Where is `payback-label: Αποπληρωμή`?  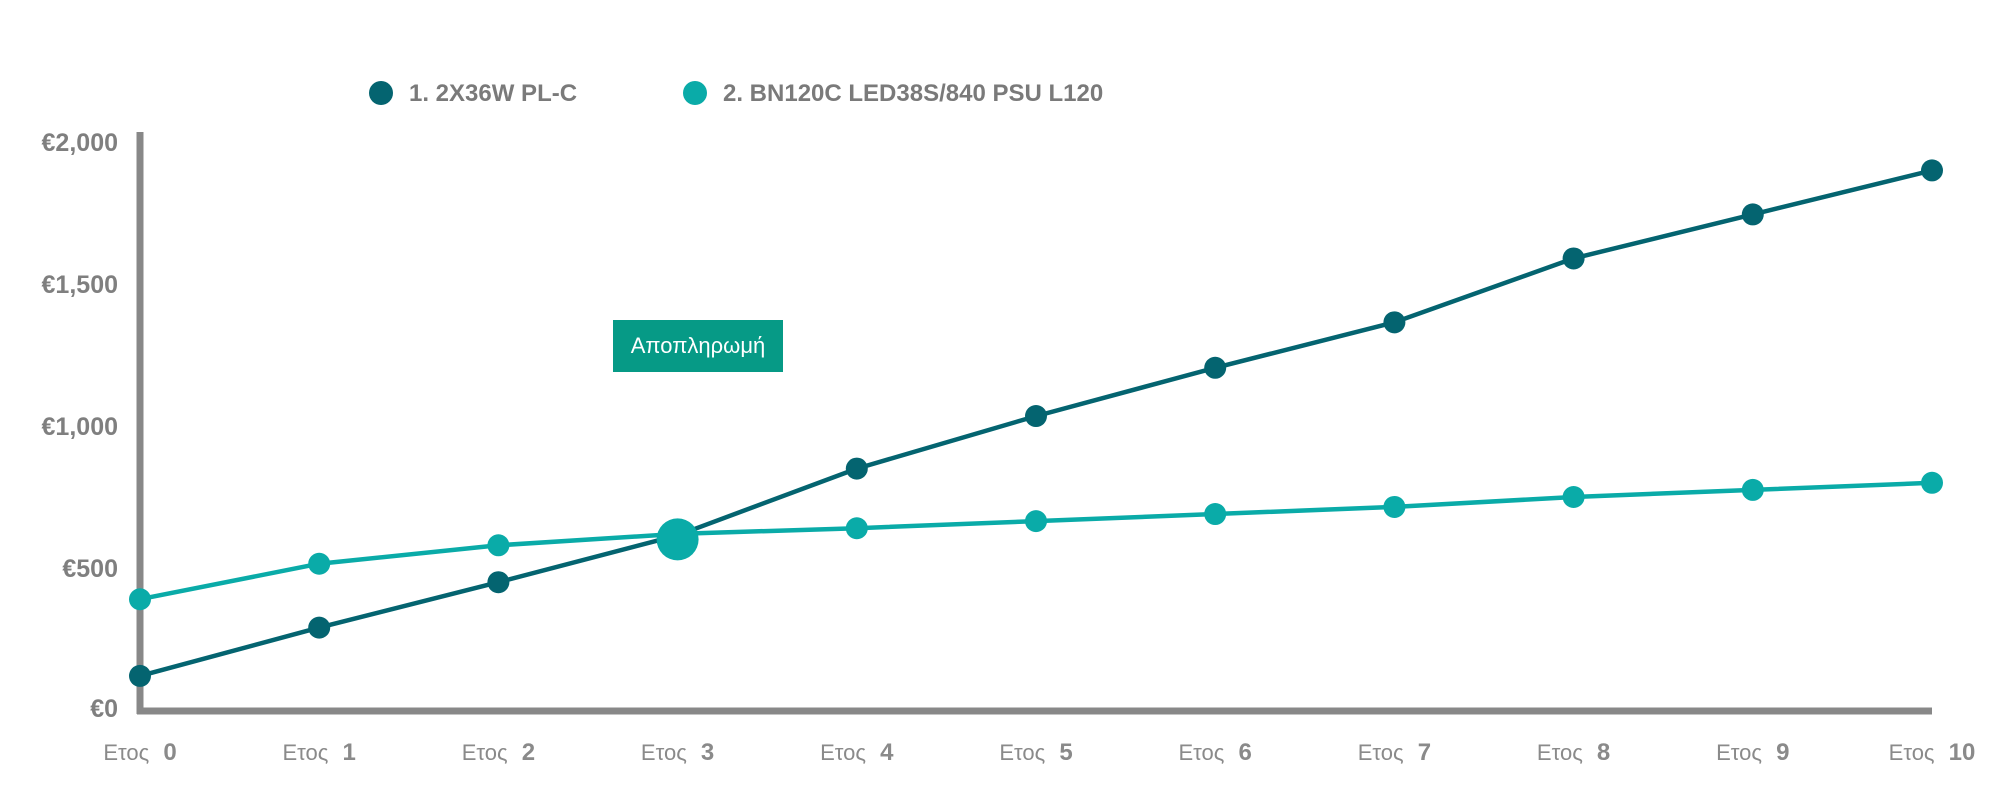 payback-label: Αποπληρωμή is located at coordinates (698, 345).